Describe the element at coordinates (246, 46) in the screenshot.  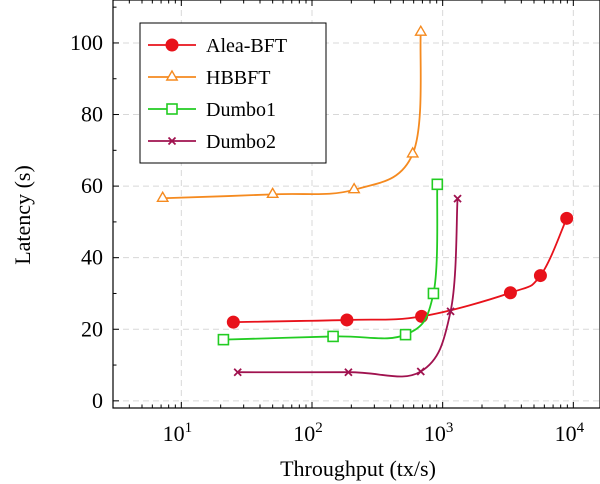
I see `legend-label: Alea-BFT` at that location.